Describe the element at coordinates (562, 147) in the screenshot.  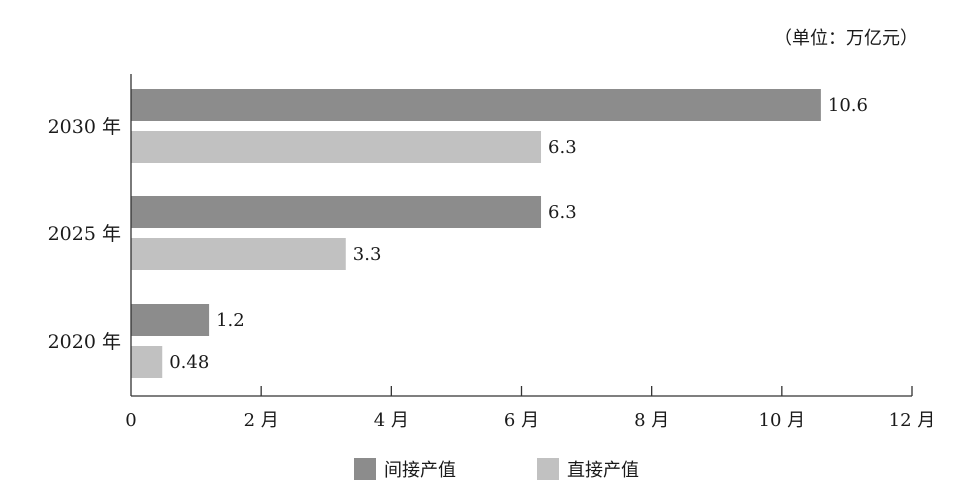
I see `value-label-direct-0: 6.3` at that location.